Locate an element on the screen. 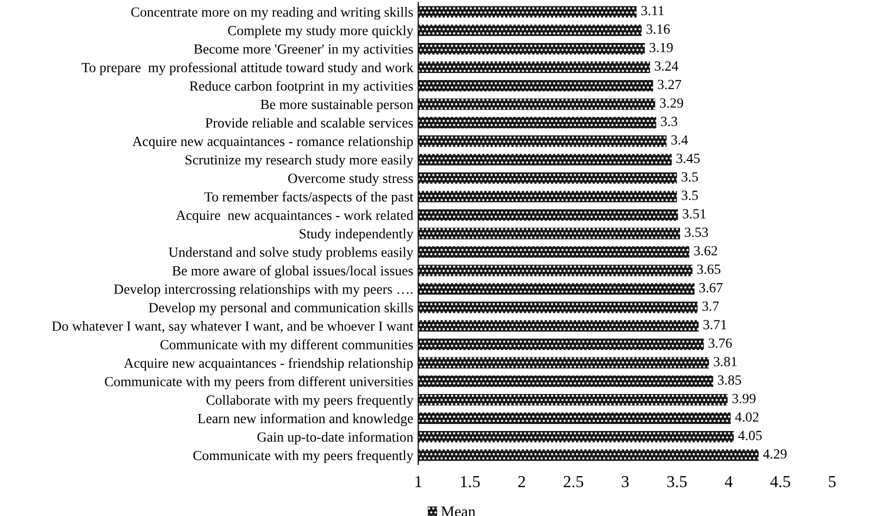 This screenshot has height=516, width=875. y-tick-label: Become more 'Greener' in my activities is located at coordinates (303, 50).